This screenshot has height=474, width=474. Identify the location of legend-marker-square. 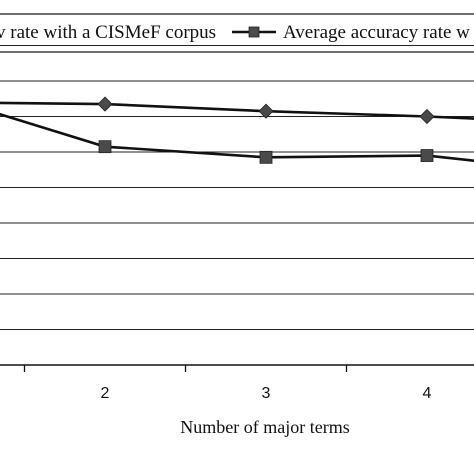
(254, 32).